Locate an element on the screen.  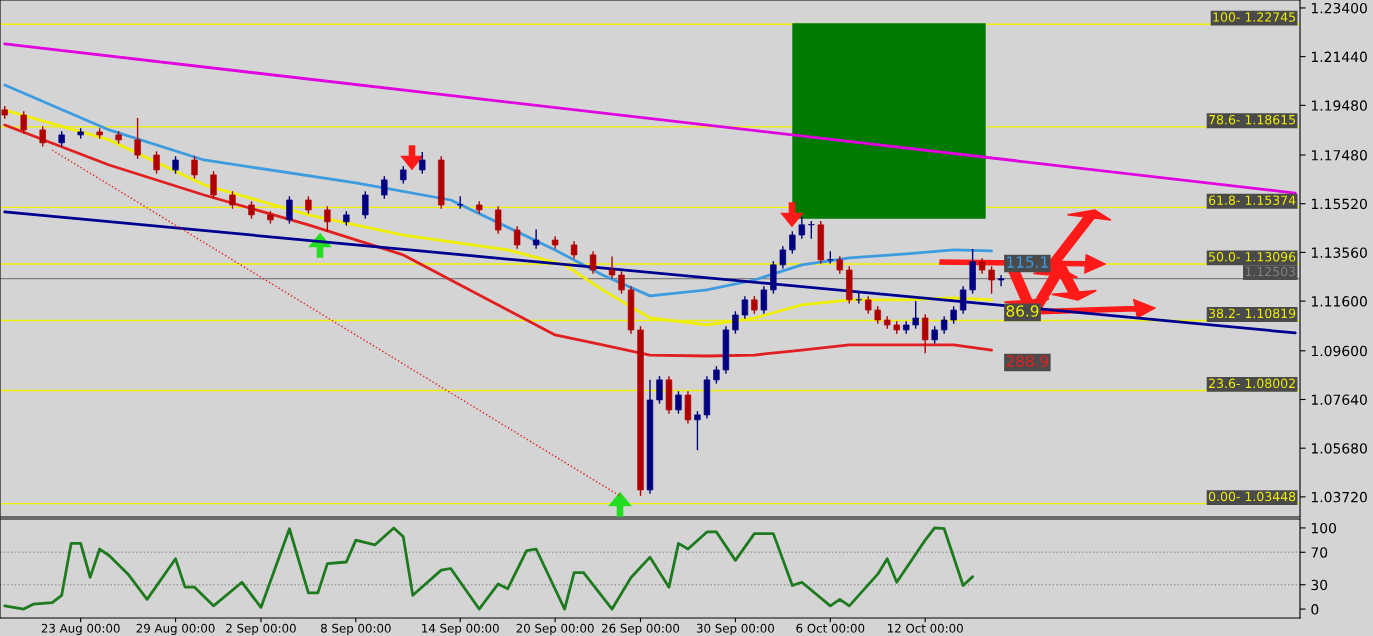
y-tick-label: 1.17480 is located at coordinates (1339, 155).